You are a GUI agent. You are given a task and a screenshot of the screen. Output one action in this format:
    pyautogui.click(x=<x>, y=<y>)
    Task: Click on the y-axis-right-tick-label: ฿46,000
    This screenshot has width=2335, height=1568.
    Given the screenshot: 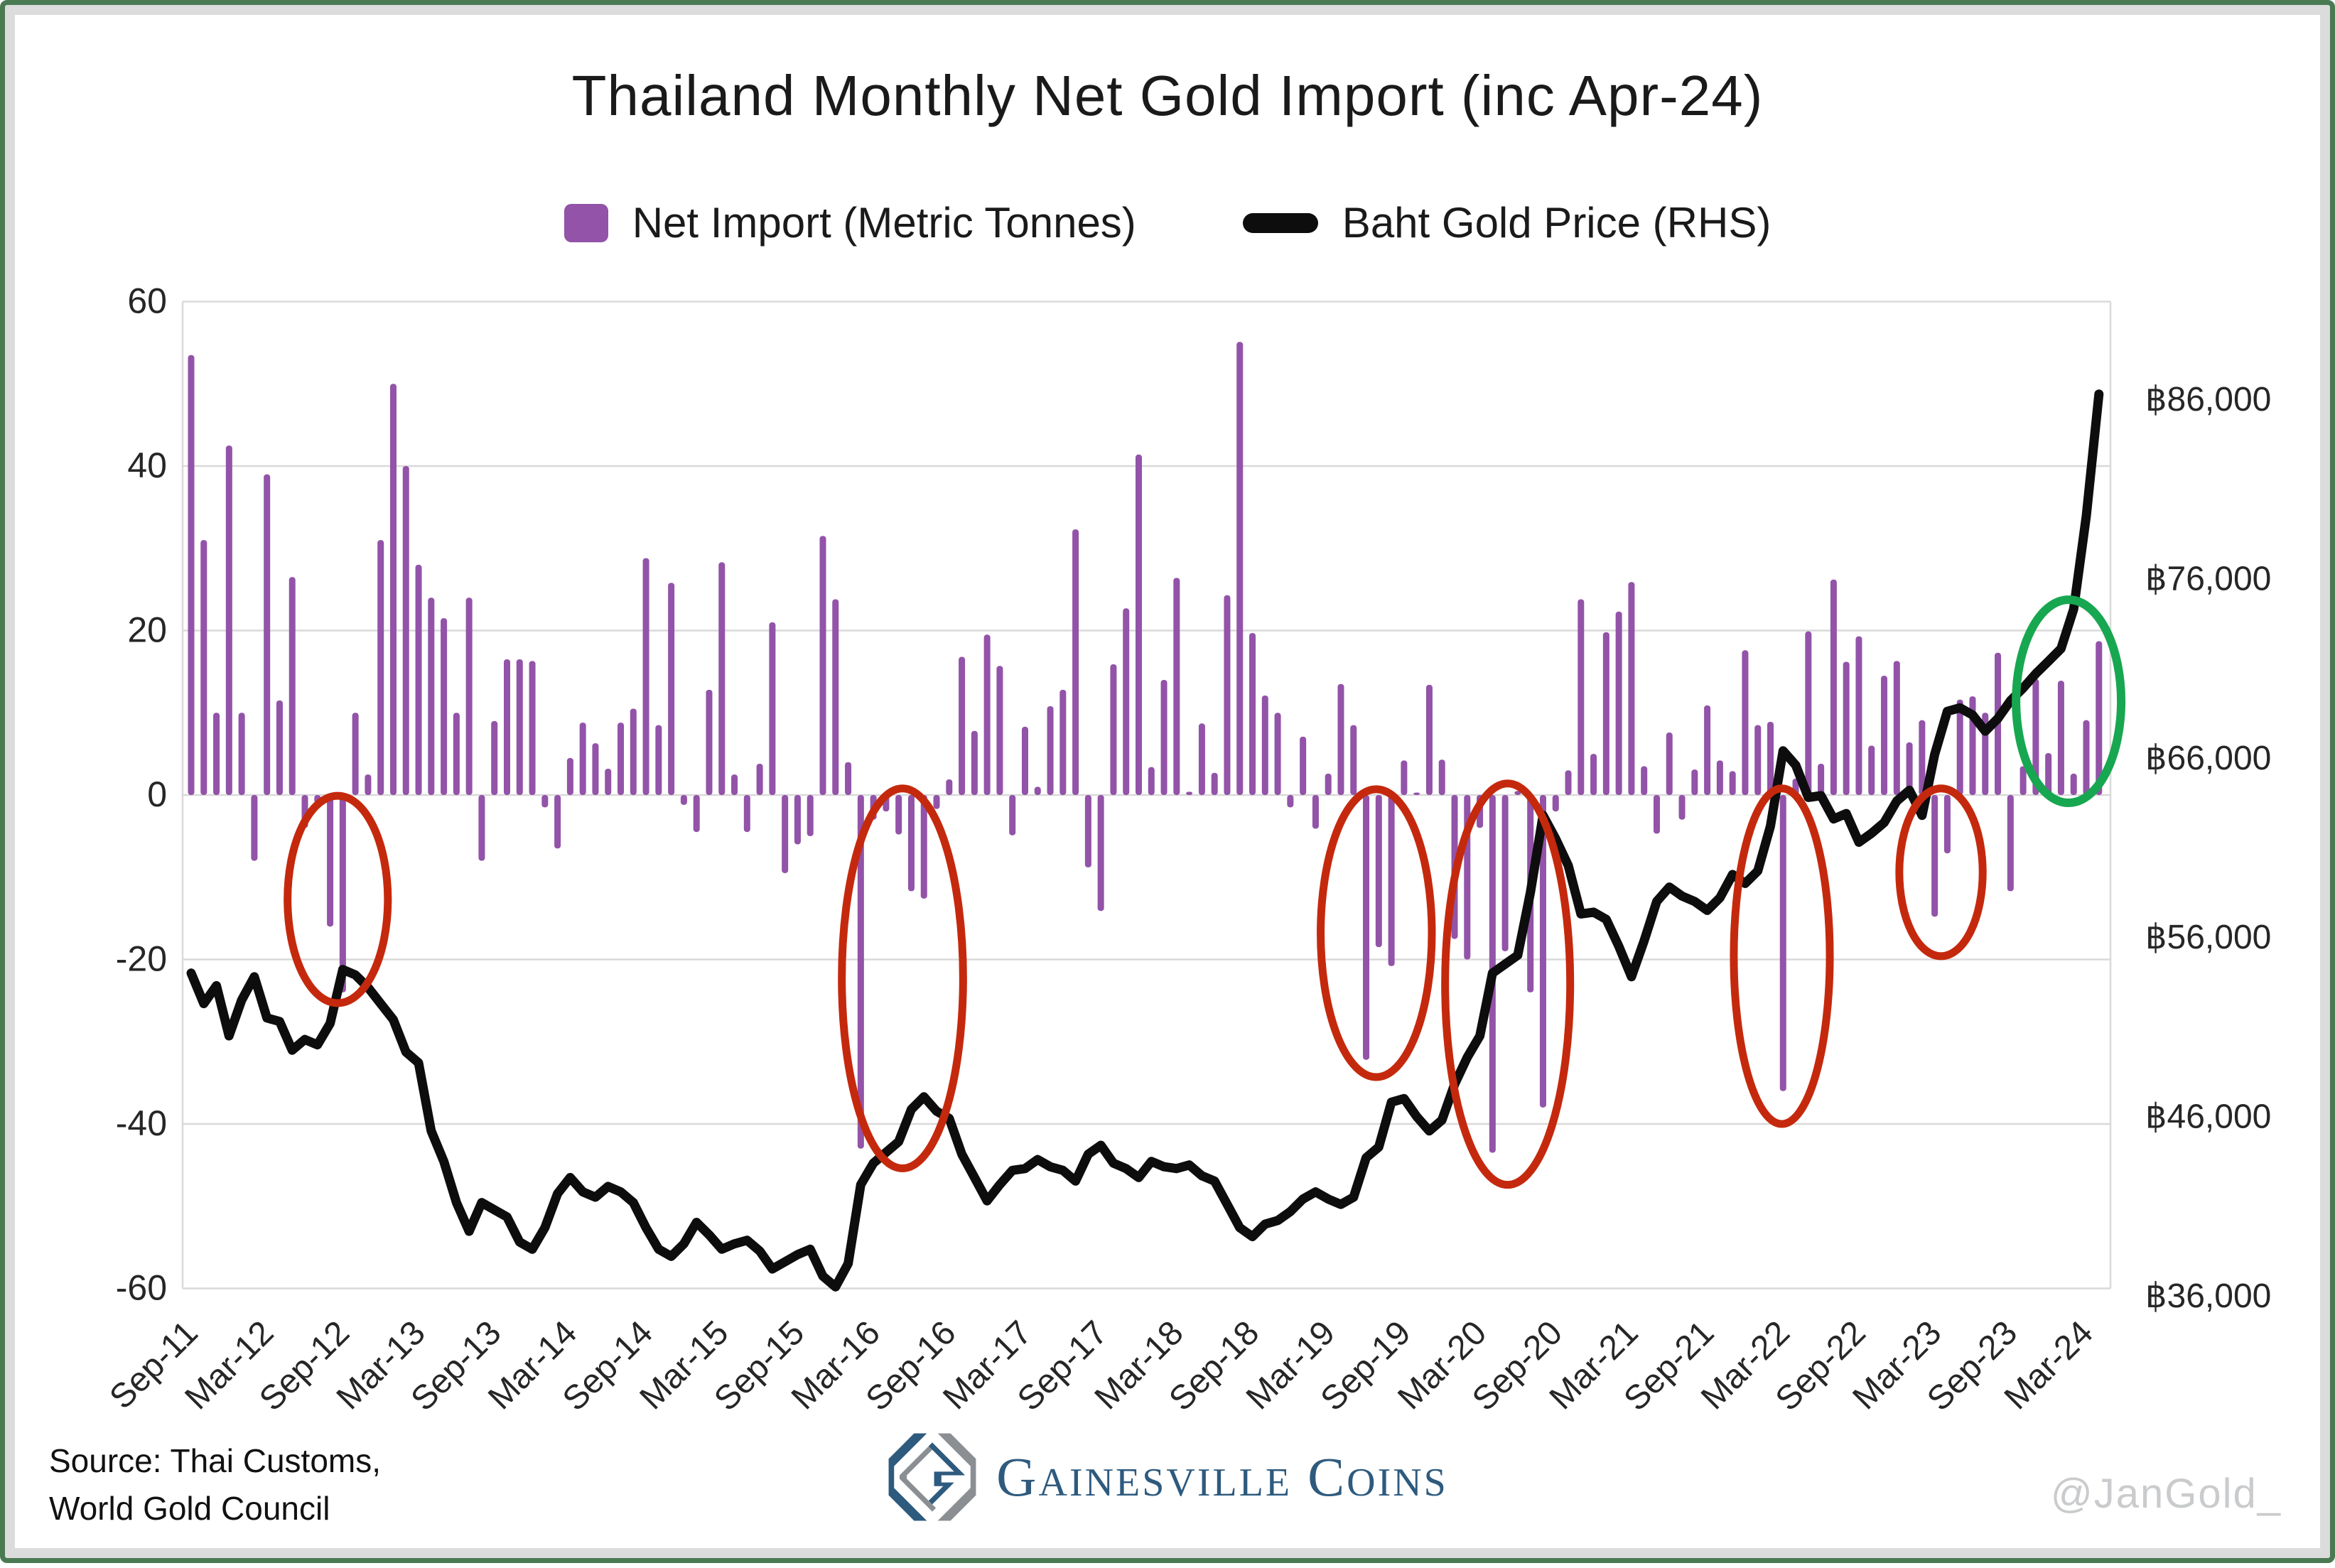 What is the action you would take?
    pyautogui.click(x=2208, y=1117)
    